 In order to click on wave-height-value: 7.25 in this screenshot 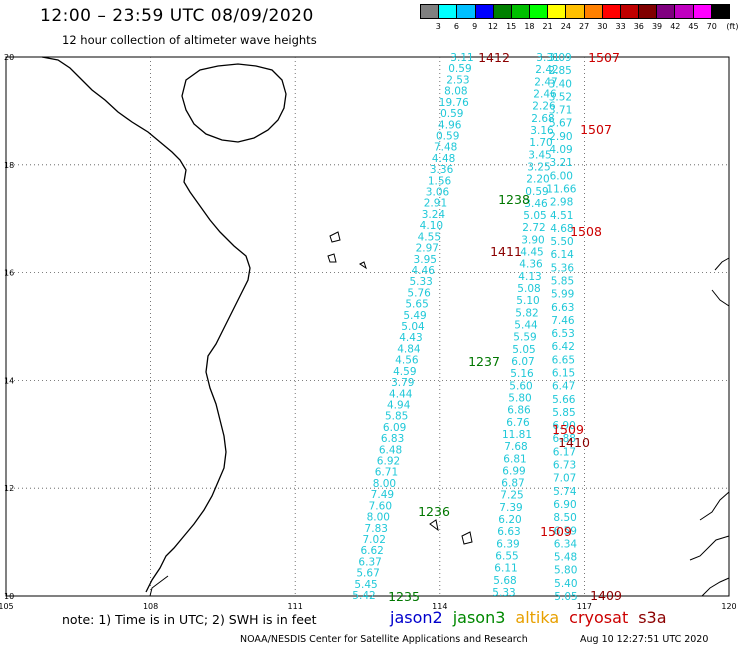, I will do `click(511, 496)`.